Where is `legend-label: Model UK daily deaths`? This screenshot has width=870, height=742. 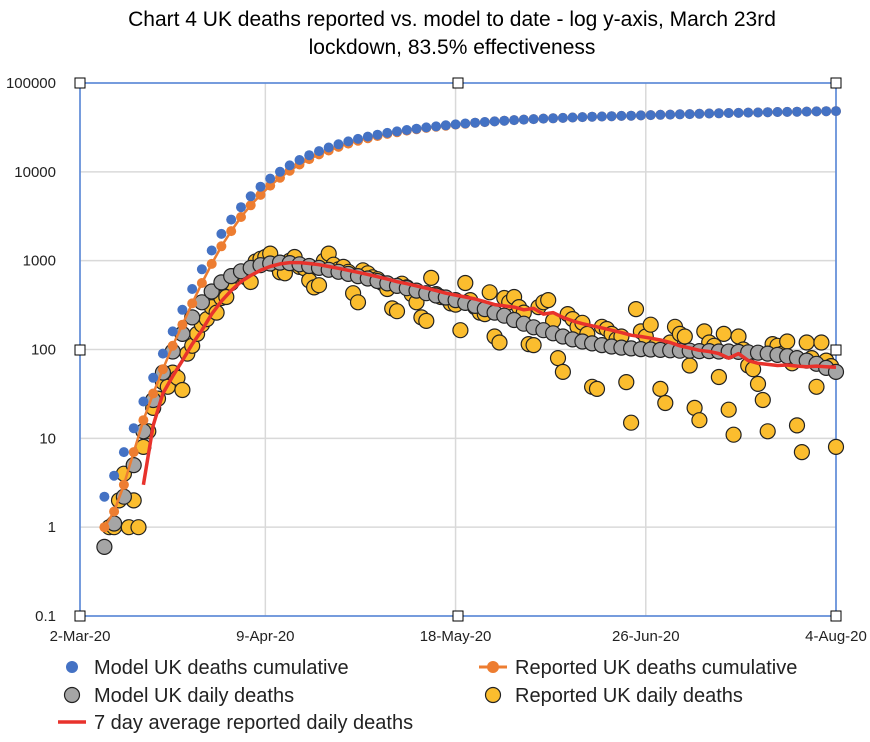 legend-label: Model UK daily deaths is located at coordinates (194, 696).